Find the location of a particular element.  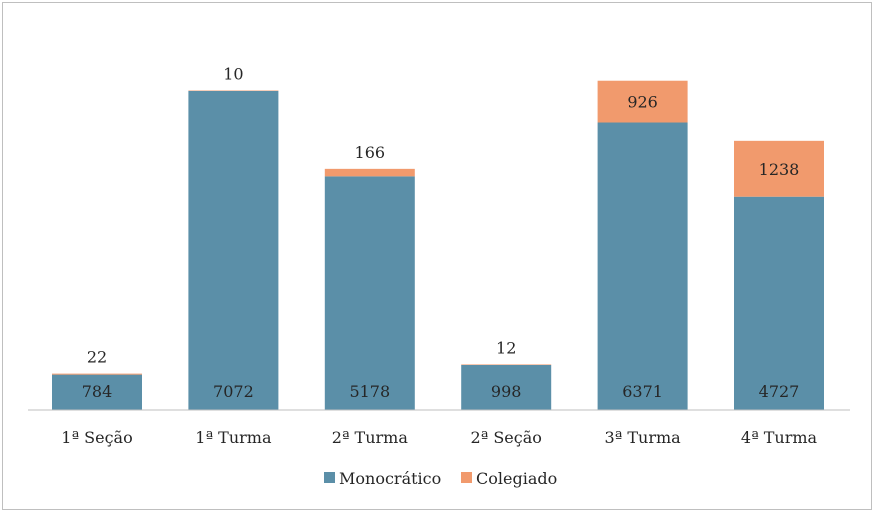

label-colegiado-5: 1238 is located at coordinates (779, 169).